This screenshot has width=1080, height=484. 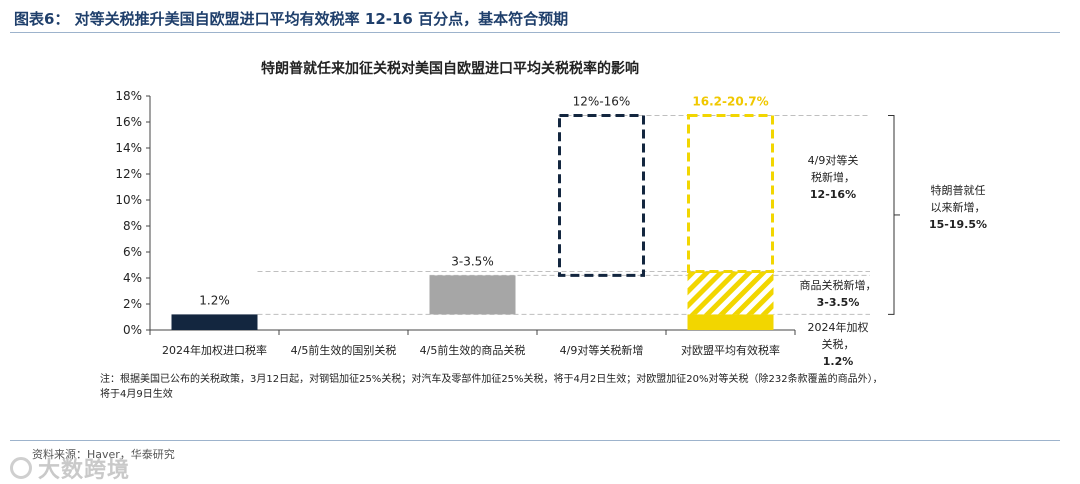 What do you see at coordinates (103, 454) in the screenshot?
I see `source-text: 资料来源：Haver，华泰研究` at bounding box center [103, 454].